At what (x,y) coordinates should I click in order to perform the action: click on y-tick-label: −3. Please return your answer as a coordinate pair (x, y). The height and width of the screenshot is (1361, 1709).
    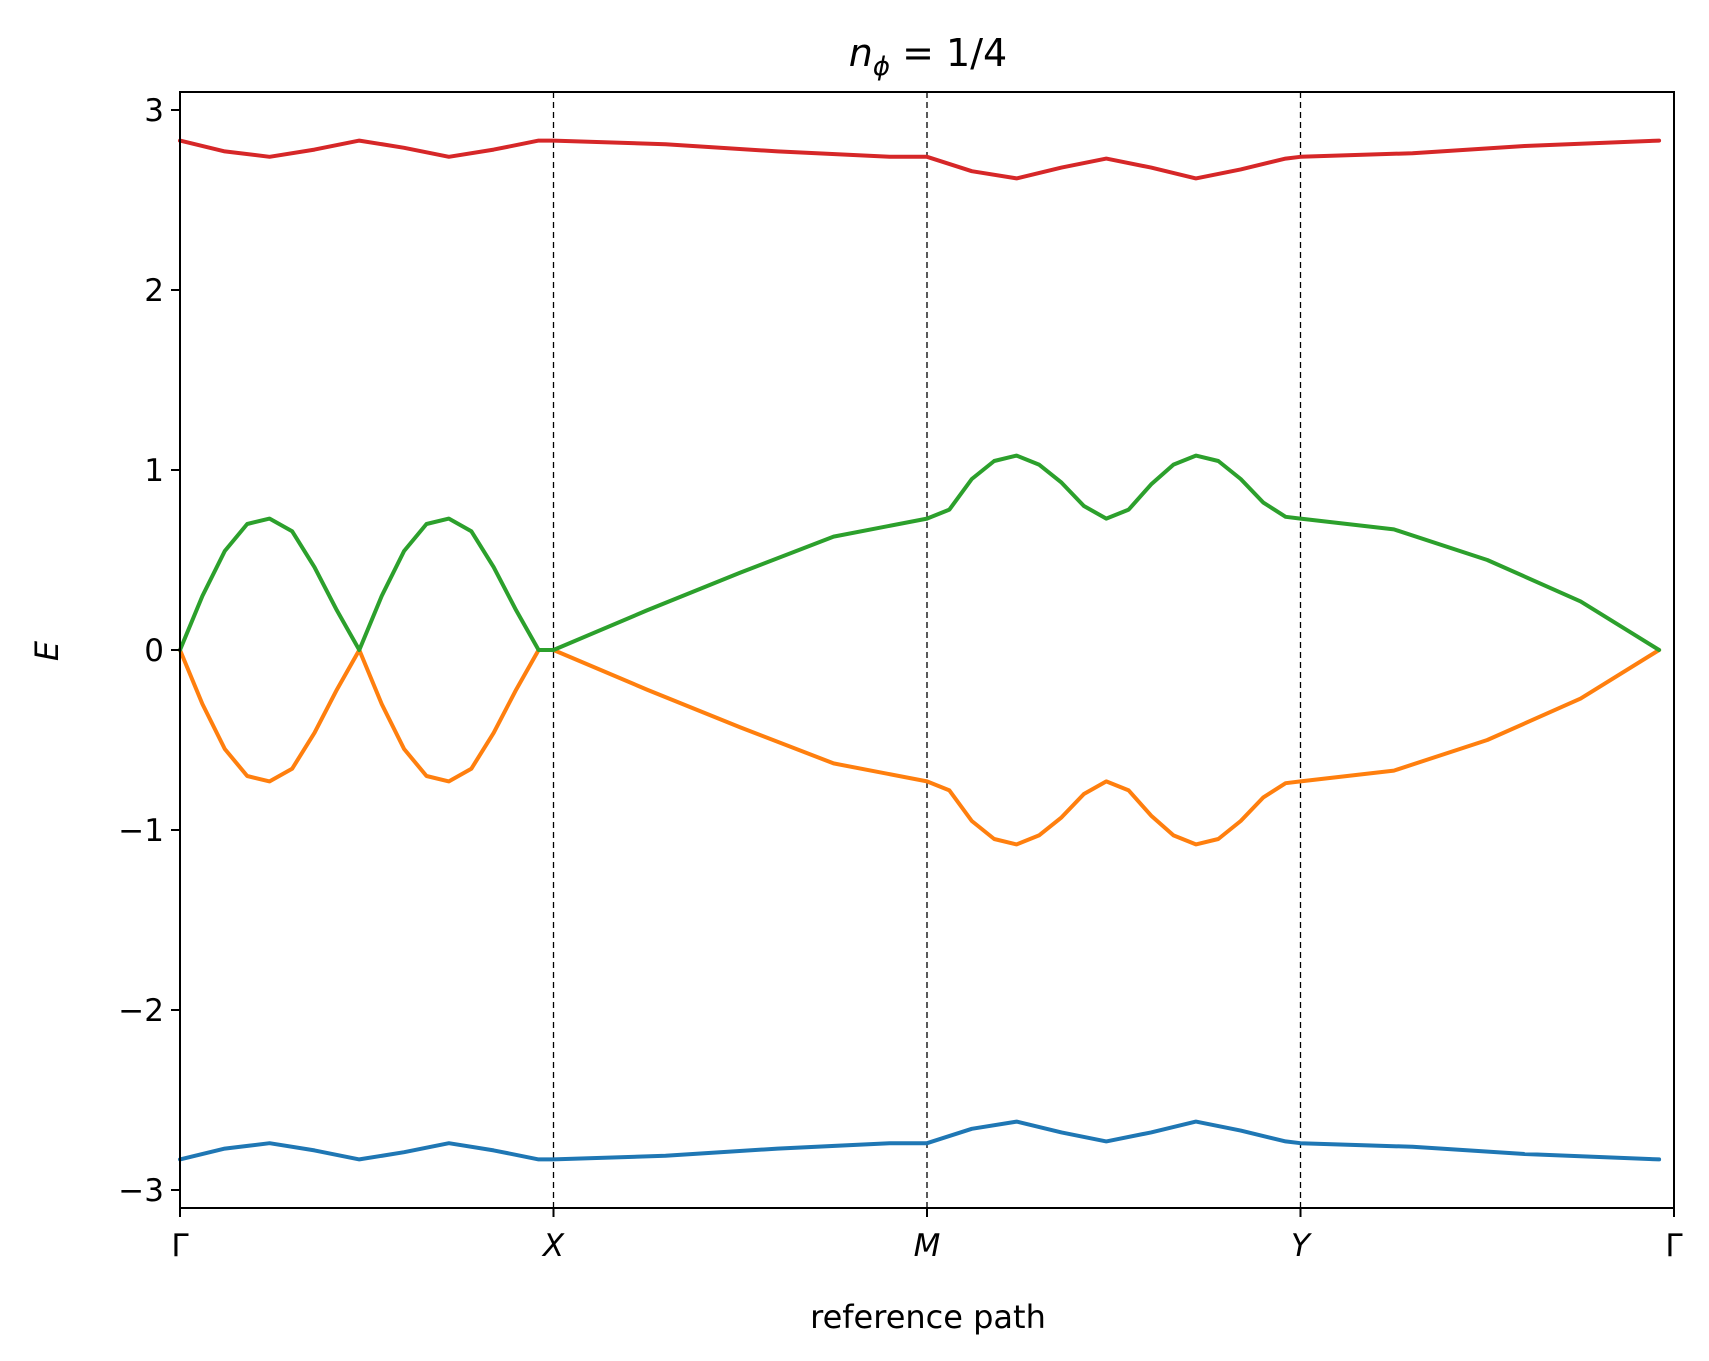
    Looking at the image, I should click on (141, 1191).